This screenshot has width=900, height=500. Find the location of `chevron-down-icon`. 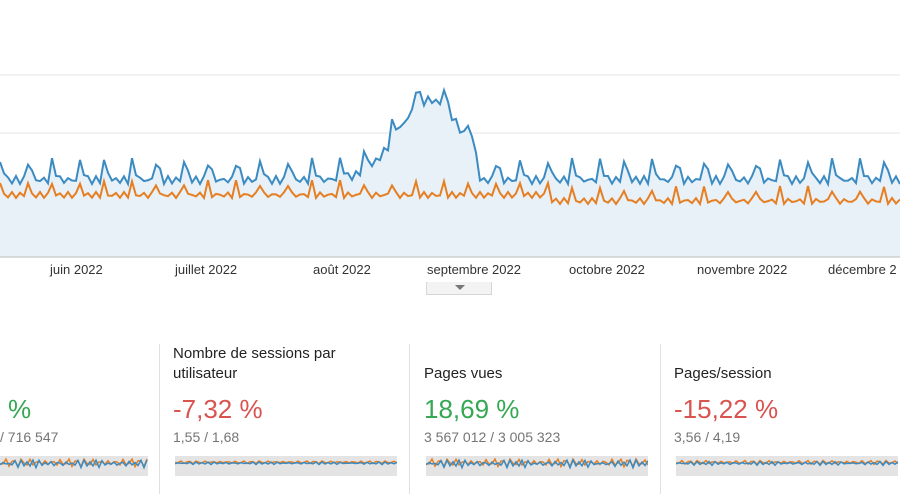

chevron-down-icon is located at coordinates (460, 287).